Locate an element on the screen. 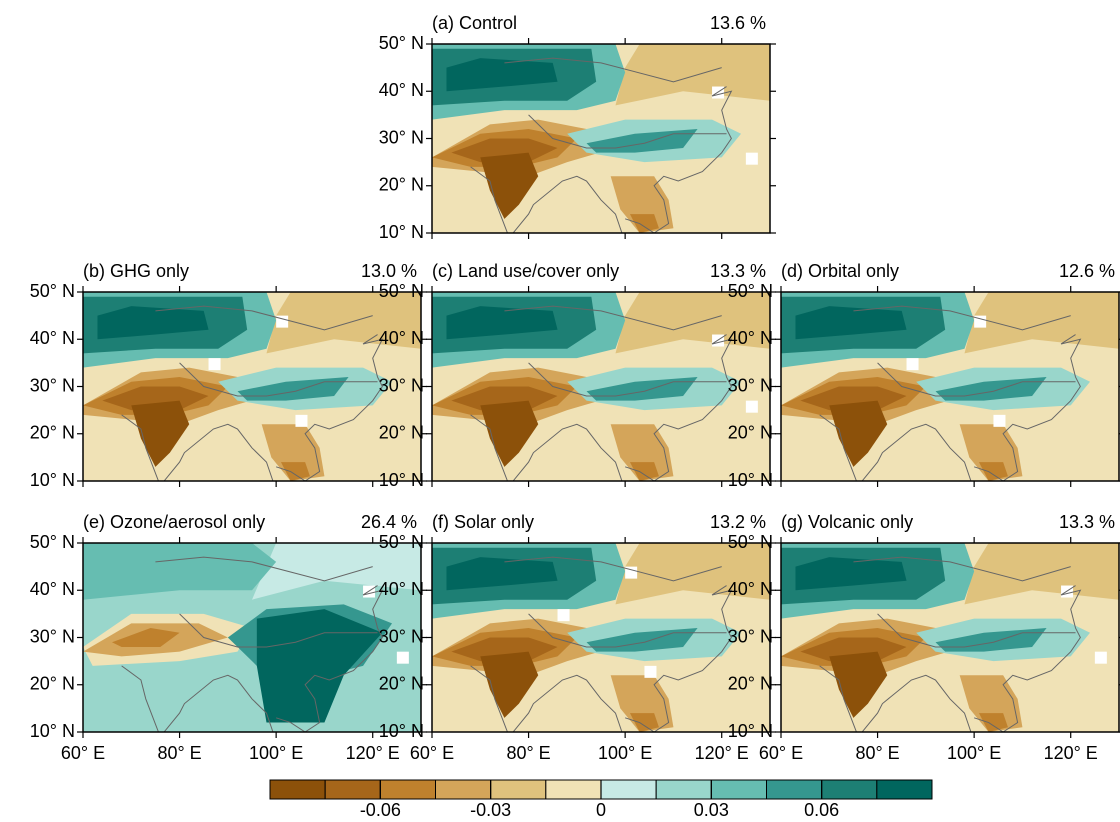 The height and width of the screenshot is (822, 1120). panel-title: (a) Control is located at coordinates (474, 23).